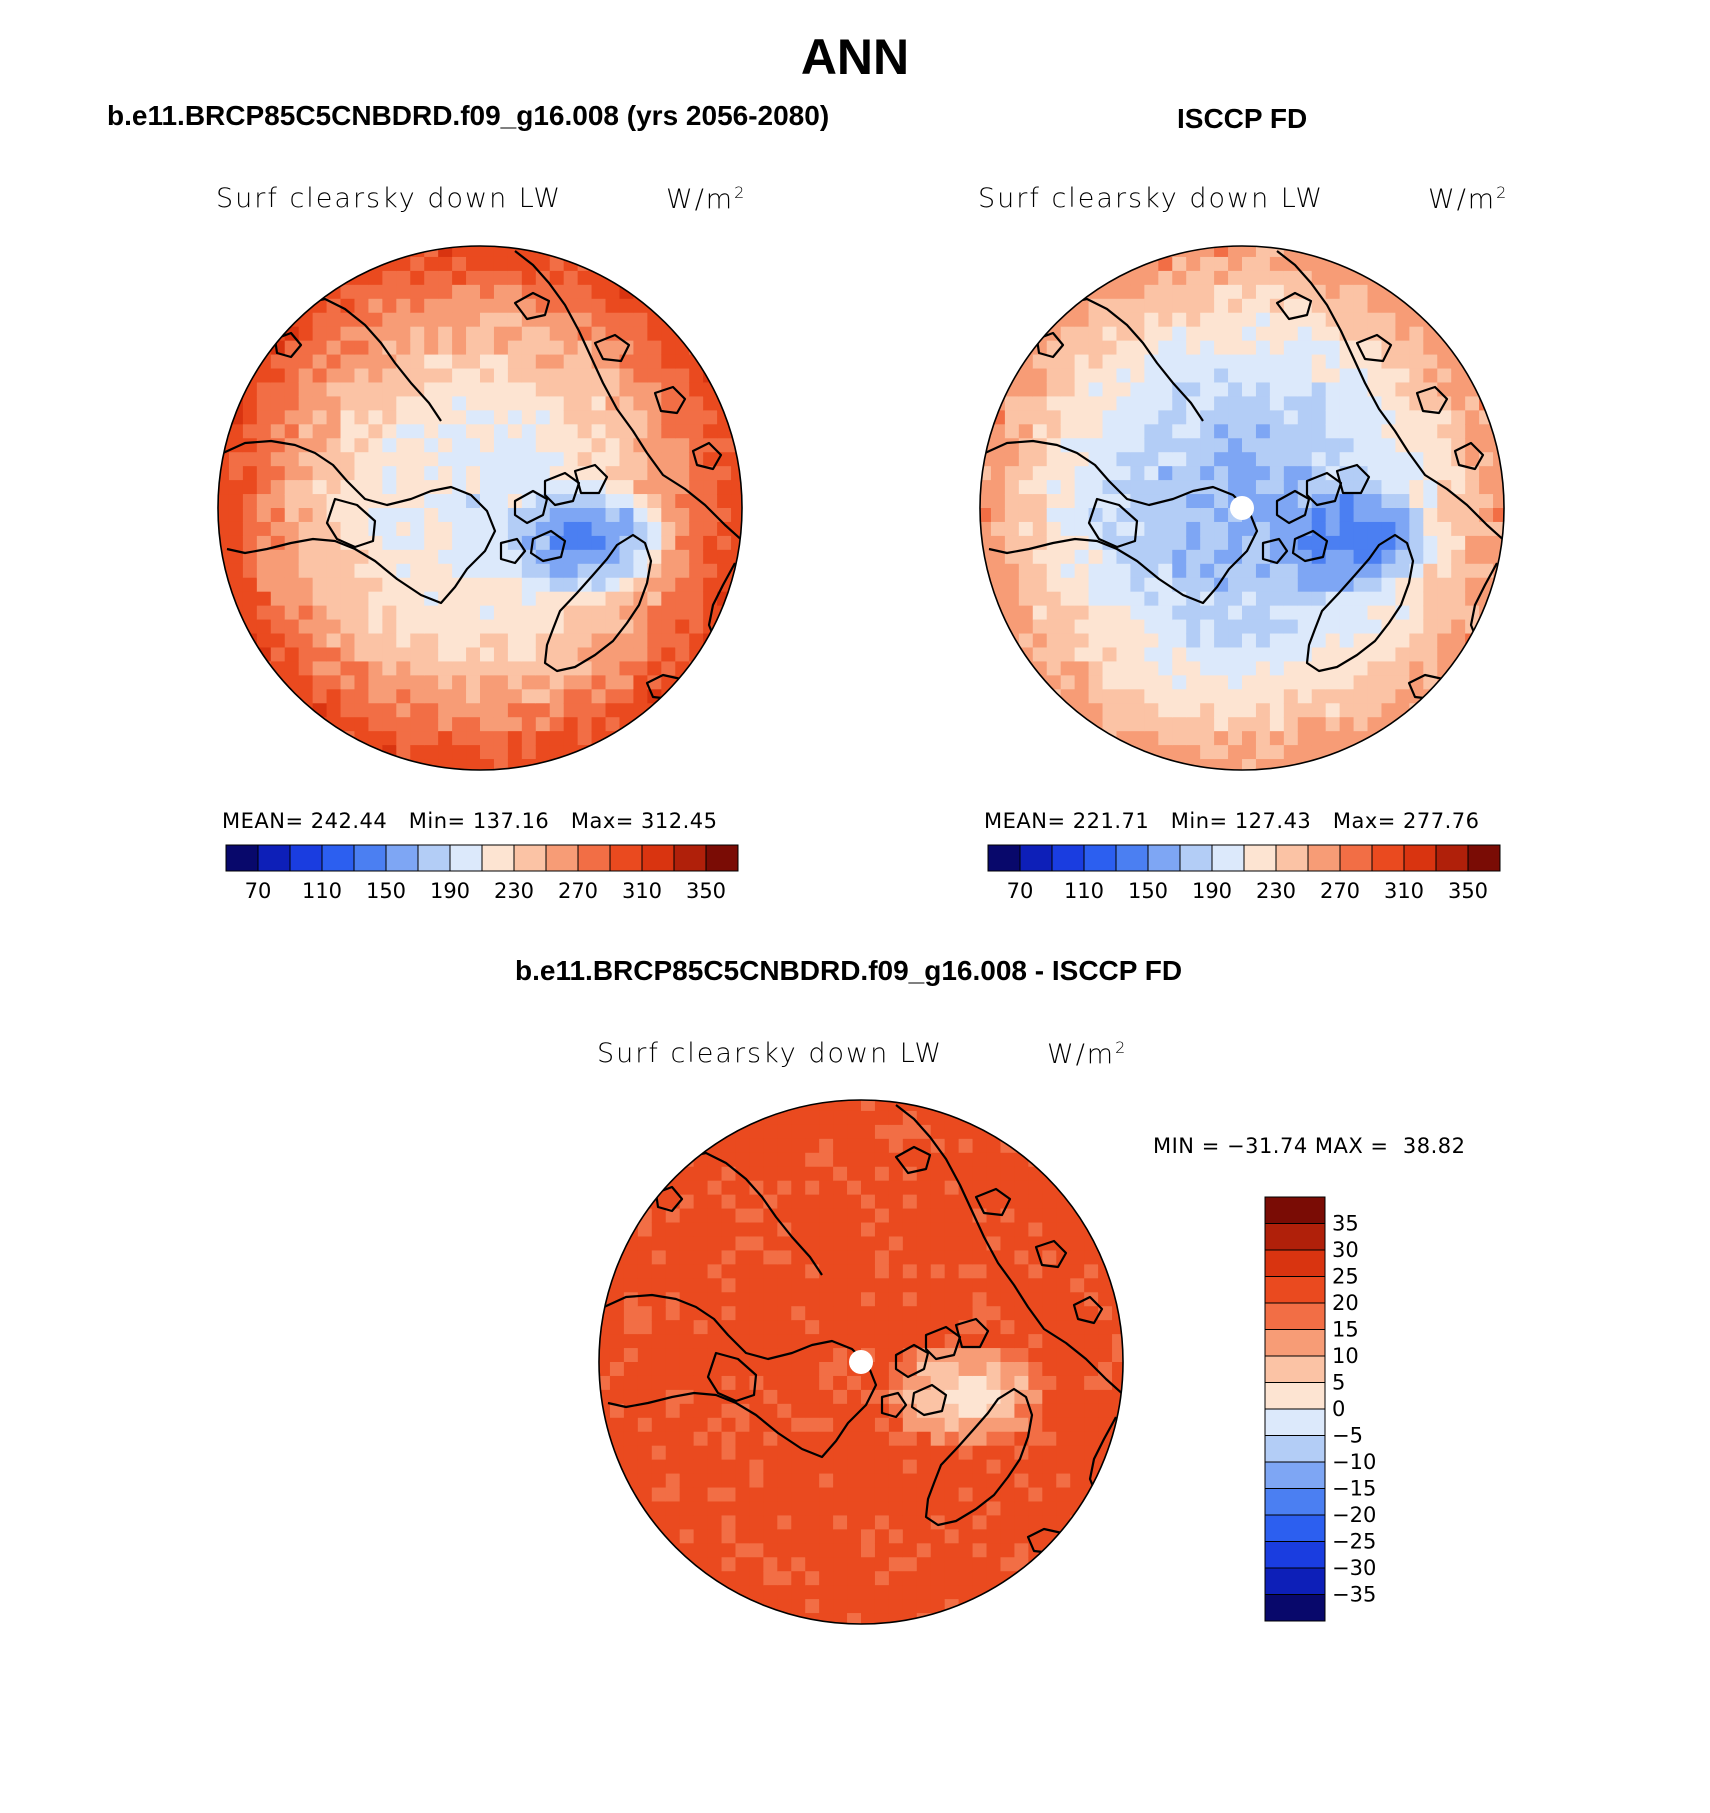 The image size is (1710, 1813). I want to click on colorbar-tick-label: 230, so click(514, 891).